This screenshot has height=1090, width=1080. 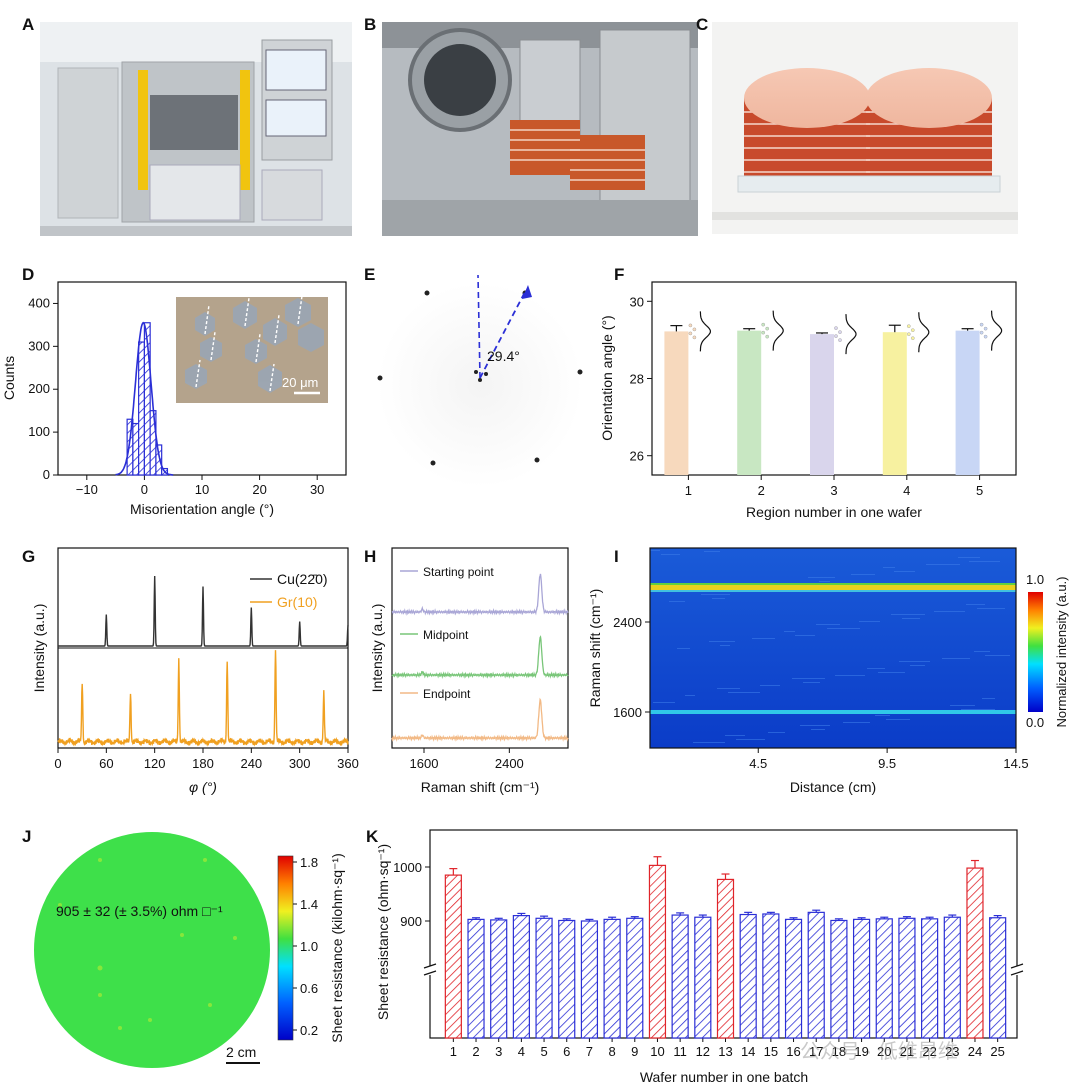 What do you see at coordinates (543, 1051) in the screenshot?
I see `k-x-tick-label: 5` at bounding box center [543, 1051].